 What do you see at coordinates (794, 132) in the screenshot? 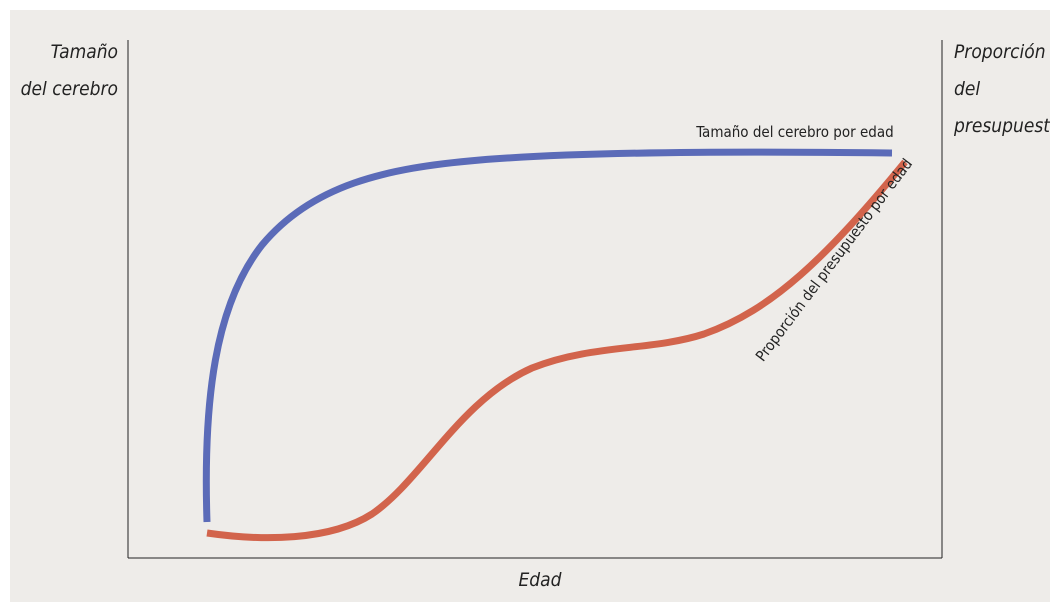
I see `curve-label: Tamaño del cerebro por edad` at bounding box center [794, 132].